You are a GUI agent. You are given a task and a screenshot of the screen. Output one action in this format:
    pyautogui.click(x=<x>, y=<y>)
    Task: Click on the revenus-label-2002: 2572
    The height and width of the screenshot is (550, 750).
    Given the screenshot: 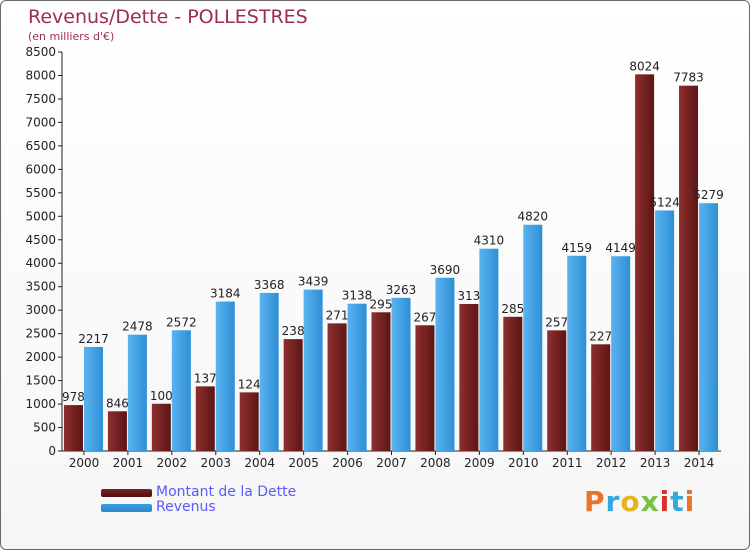 What is the action you would take?
    pyautogui.click(x=181, y=322)
    